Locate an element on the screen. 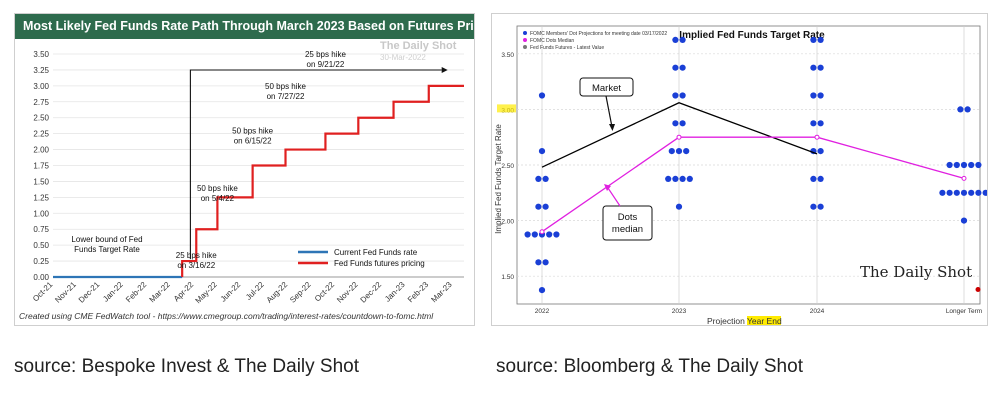 Image resolution: width=1000 pixels, height=413 pixels. hike-annotation: Funds Target Rate is located at coordinates (107, 249).